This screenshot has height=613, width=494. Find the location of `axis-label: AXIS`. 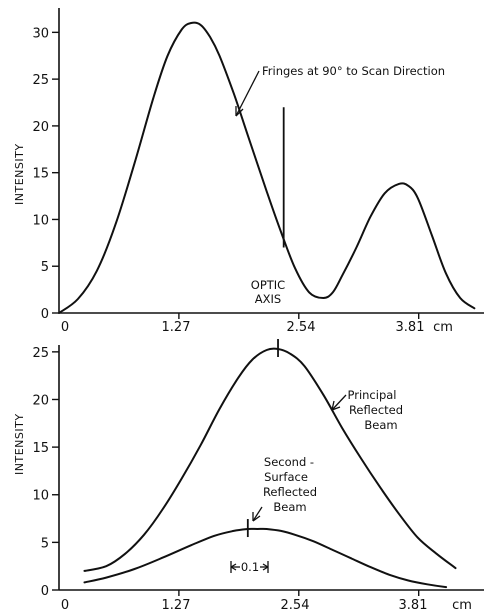

axis-label: AXIS is located at coordinates (268, 299).